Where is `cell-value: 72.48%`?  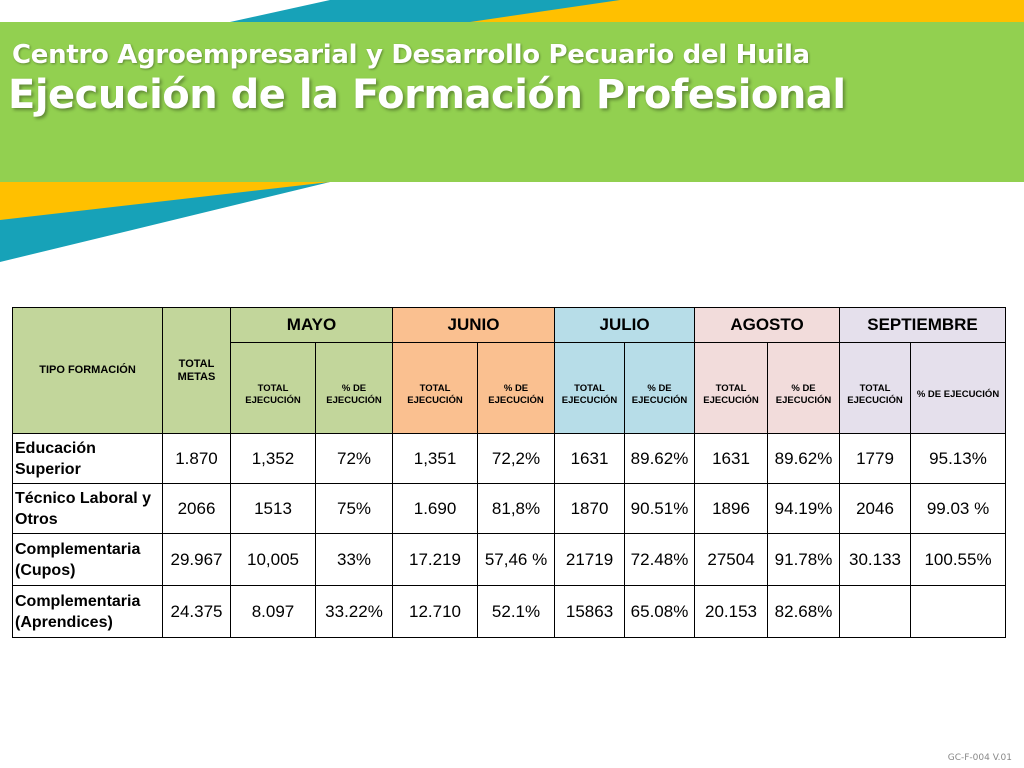 cell-value: 72.48% is located at coordinates (660, 559).